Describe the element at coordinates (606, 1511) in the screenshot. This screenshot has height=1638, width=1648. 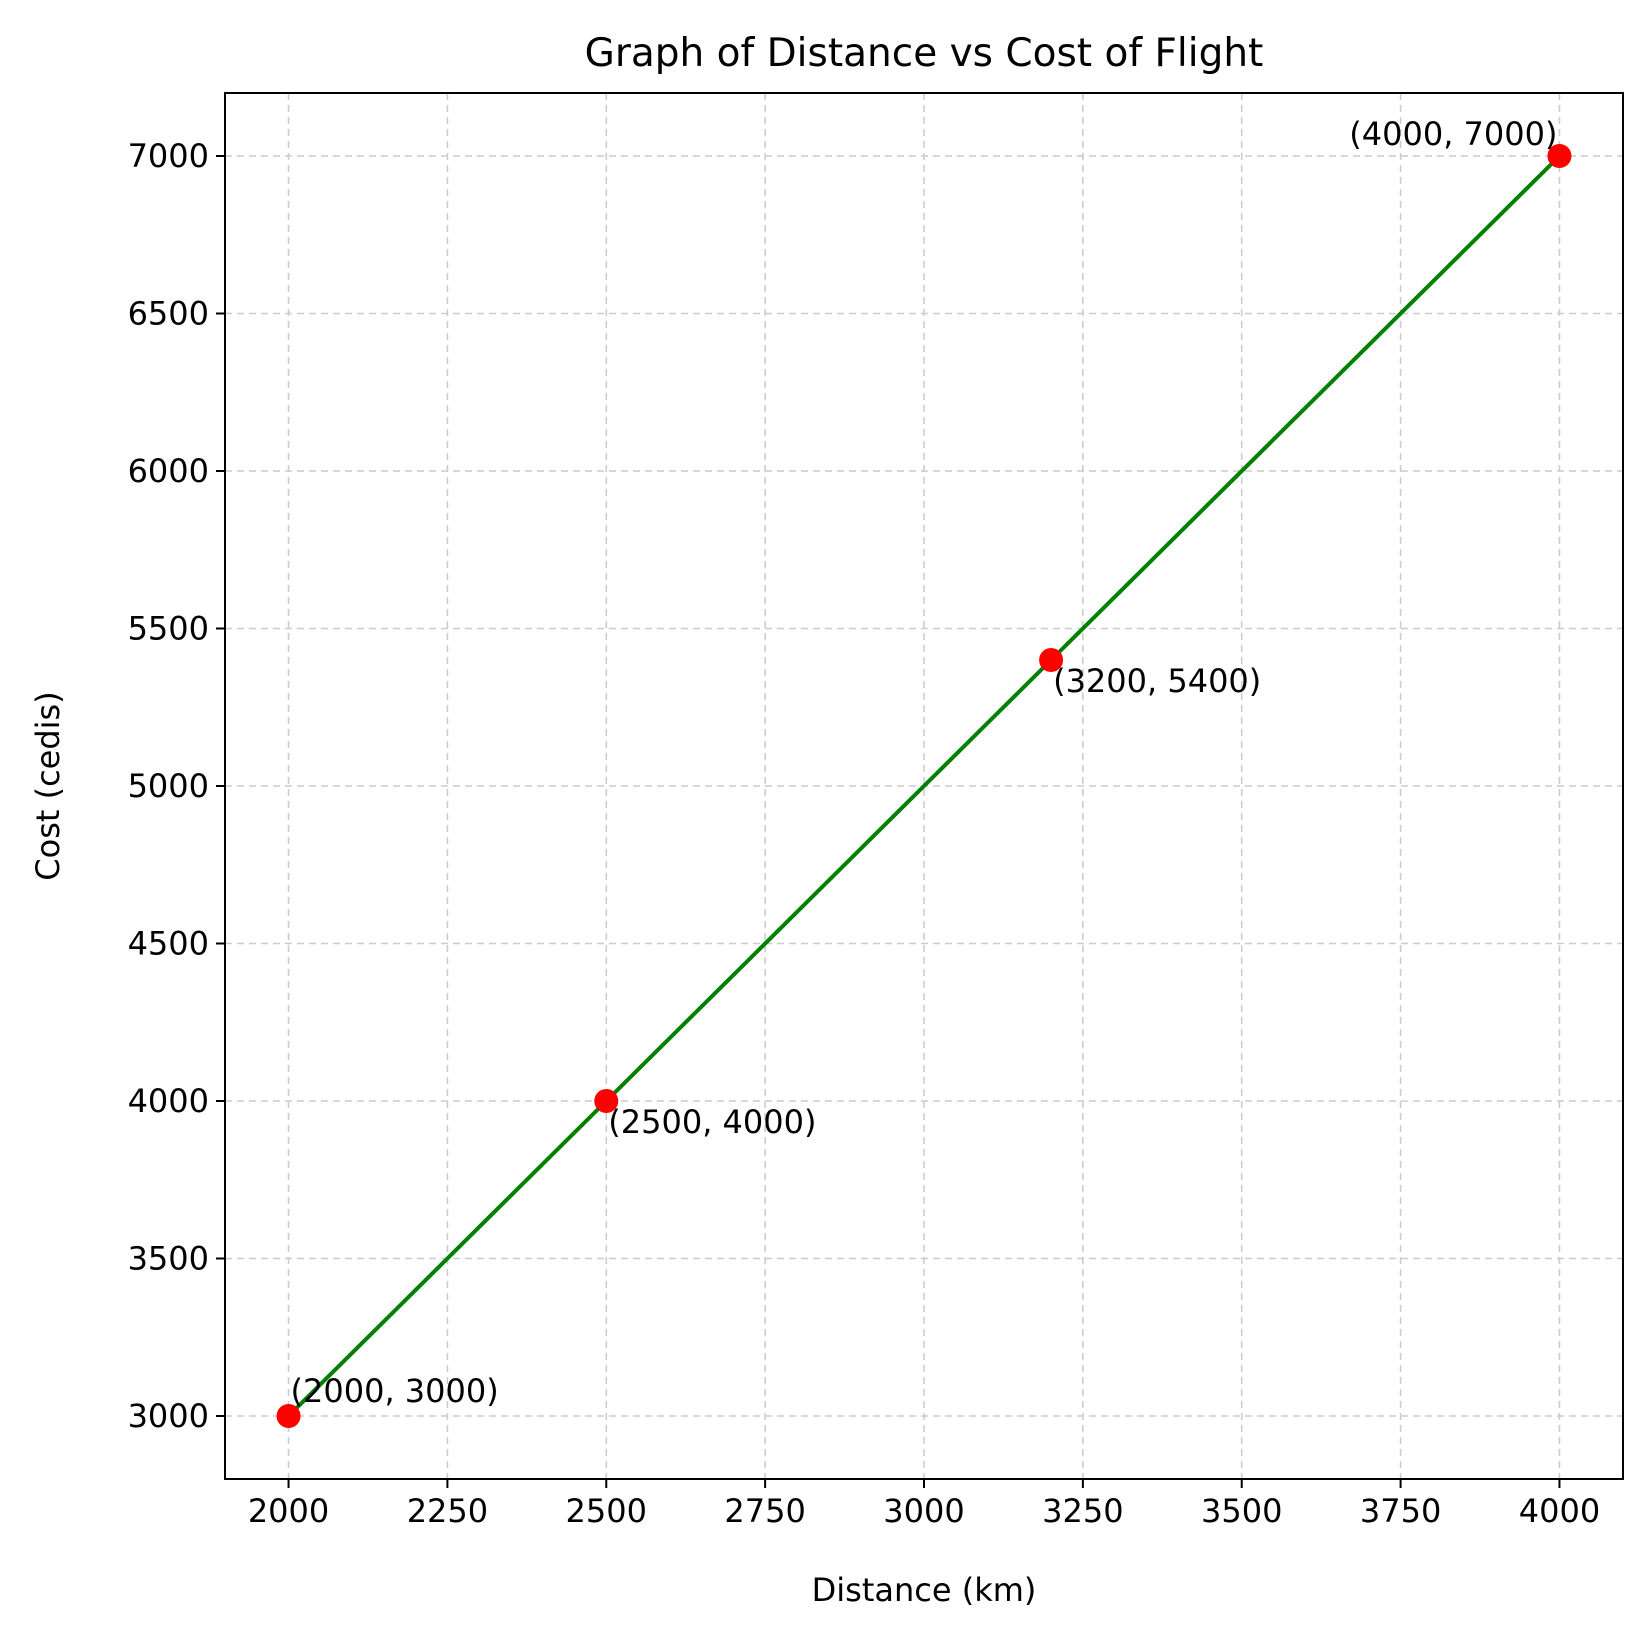
I see `x-tick-label: 2500` at that location.